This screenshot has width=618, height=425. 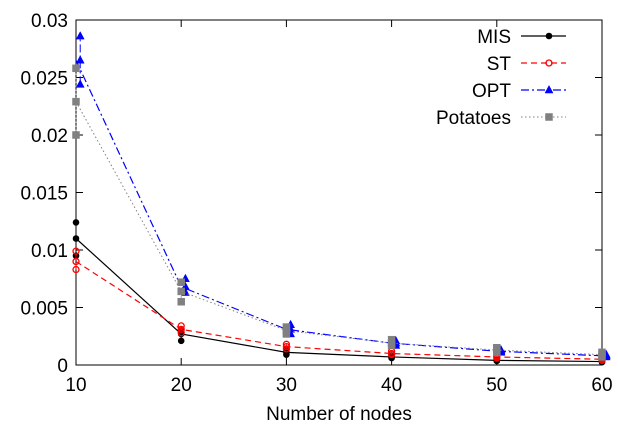 What do you see at coordinates (473, 118) in the screenshot?
I see `legend-label-potatoes: Potatoes` at bounding box center [473, 118].